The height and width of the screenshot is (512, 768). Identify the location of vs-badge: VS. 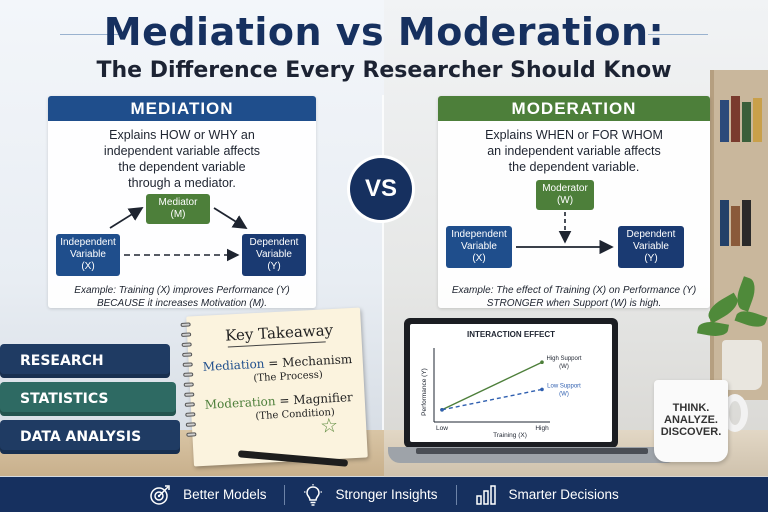
(381, 189).